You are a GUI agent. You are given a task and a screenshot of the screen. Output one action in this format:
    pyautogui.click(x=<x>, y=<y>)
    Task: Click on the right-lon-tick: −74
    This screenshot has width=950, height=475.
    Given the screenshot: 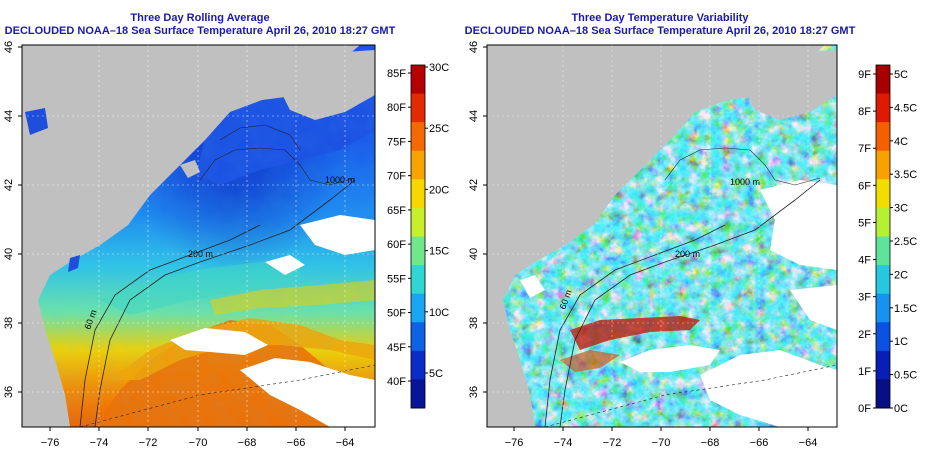 What is the action you would take?
    pyautogui.click(x=563, y=443)
    